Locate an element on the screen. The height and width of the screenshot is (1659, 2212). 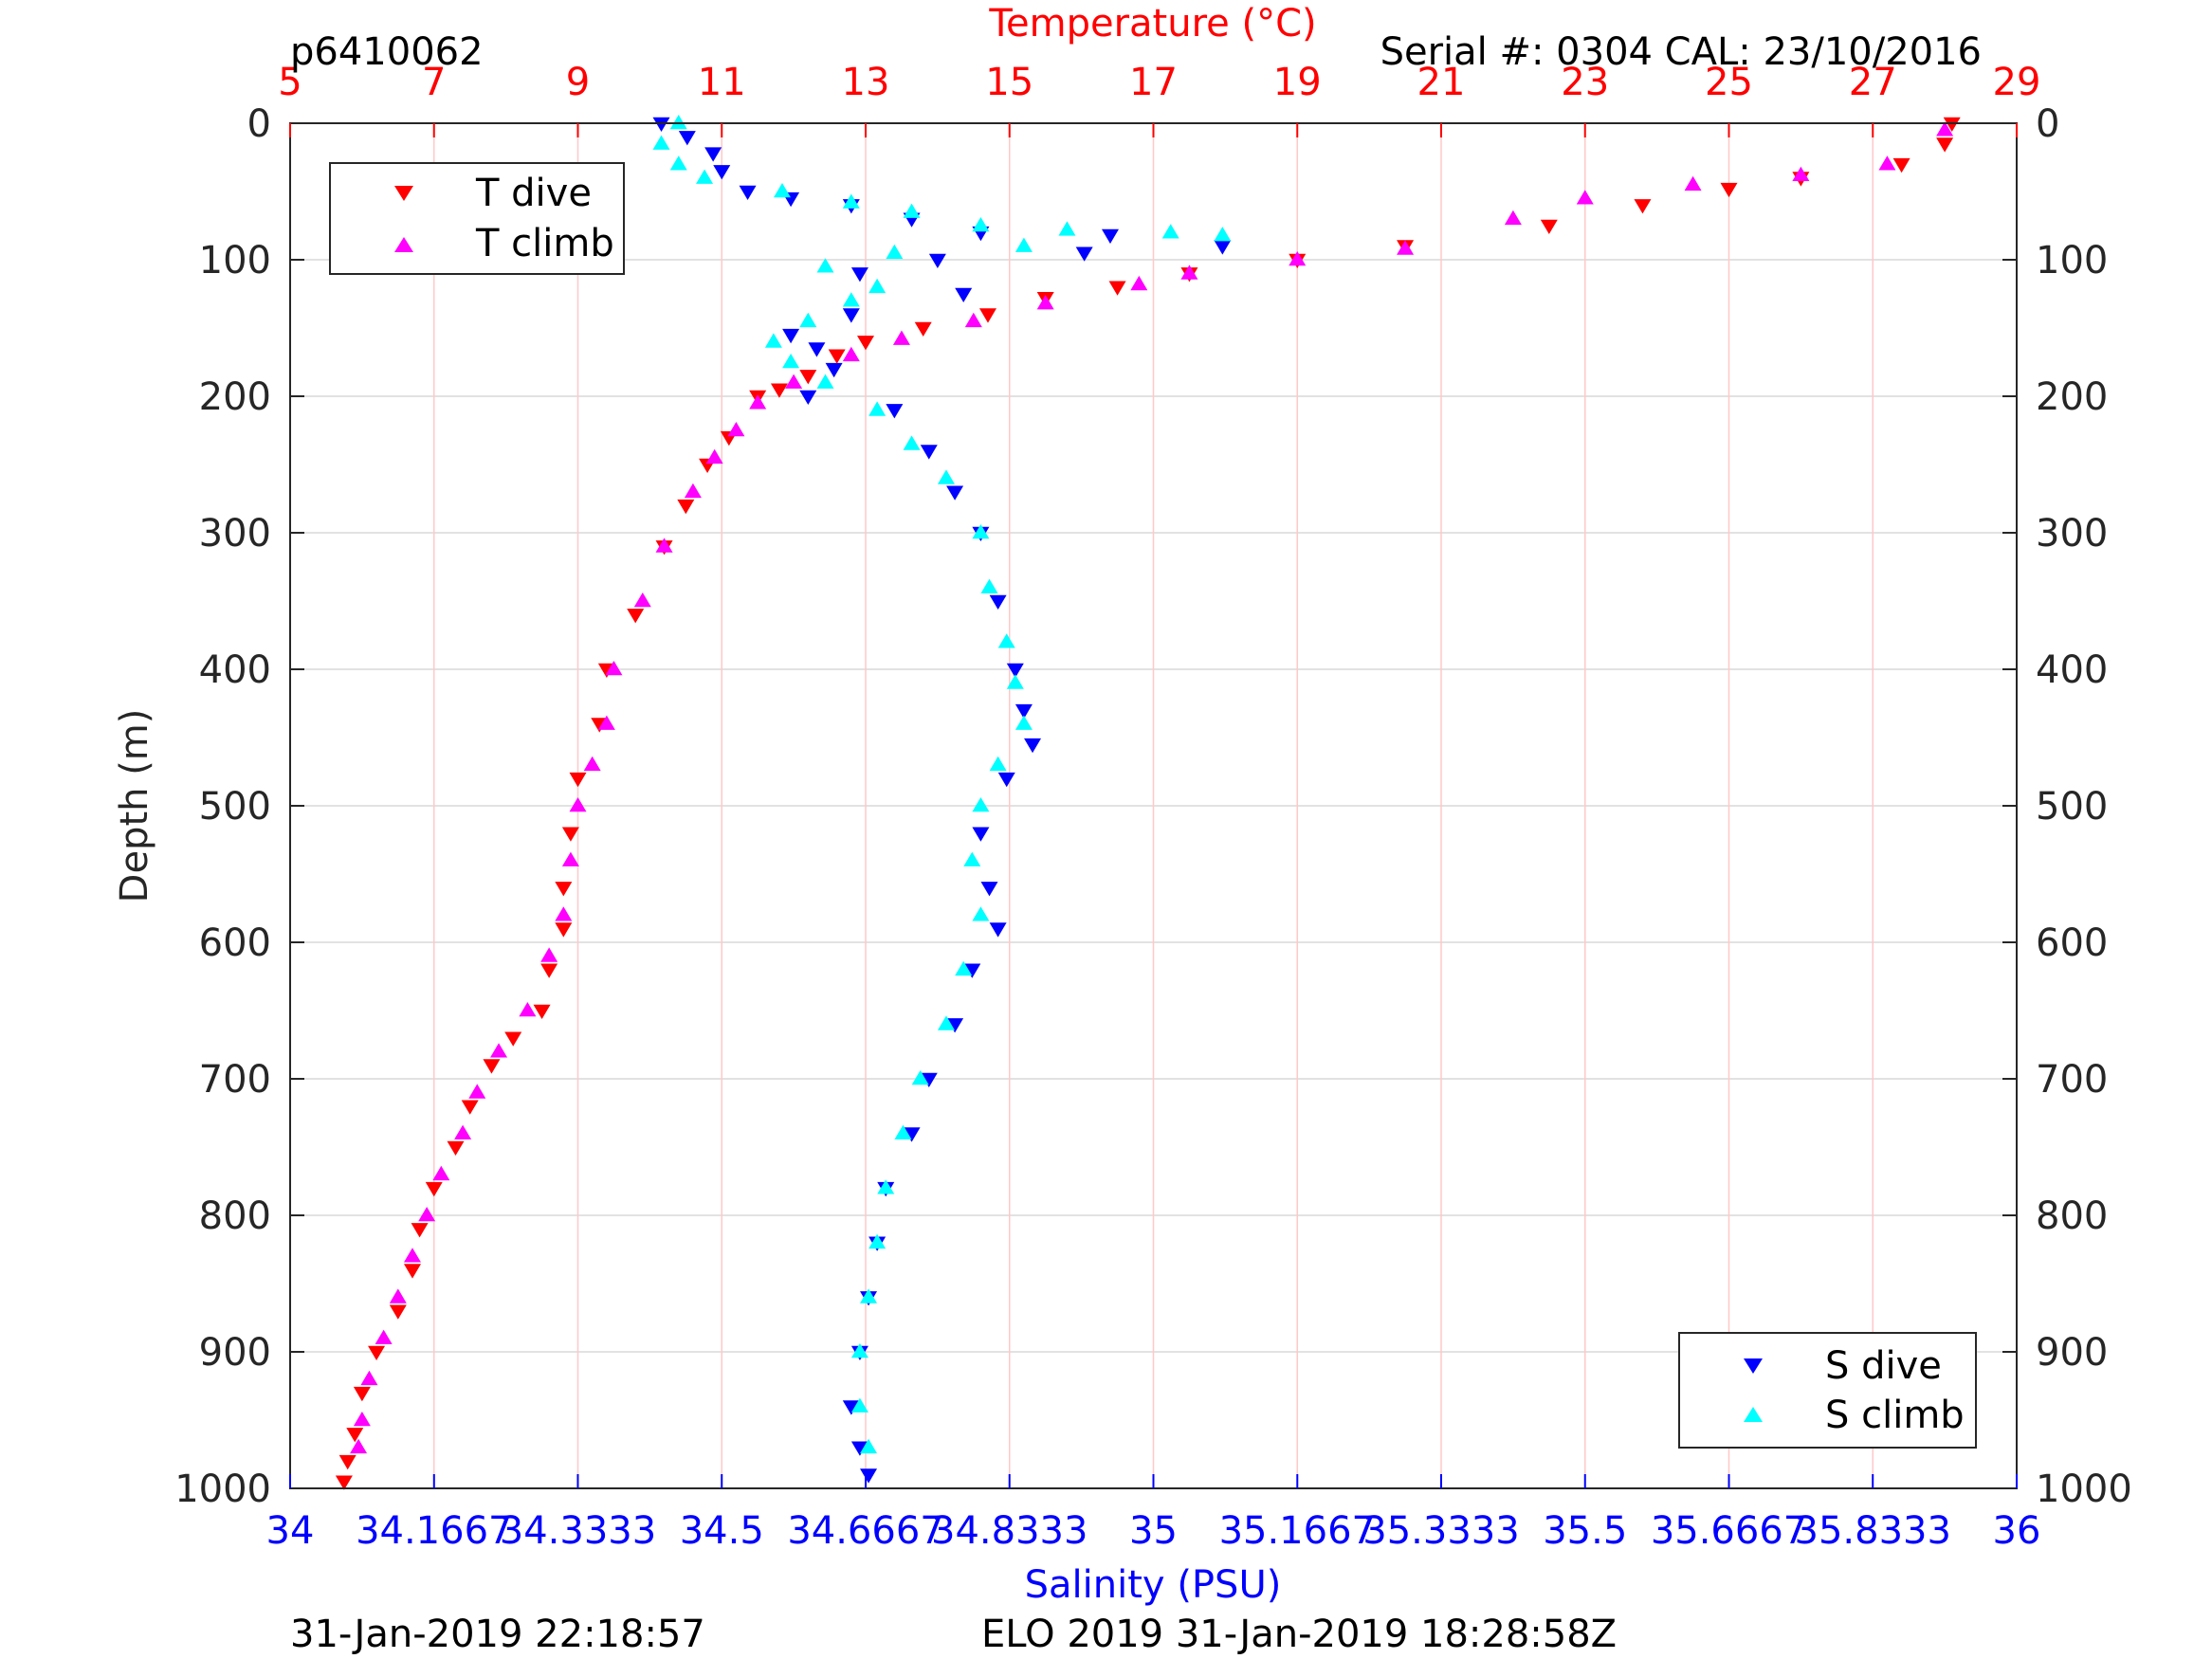
salinity-axis-label: Salinity (PSU) is located at coordinates (1153, 1585).